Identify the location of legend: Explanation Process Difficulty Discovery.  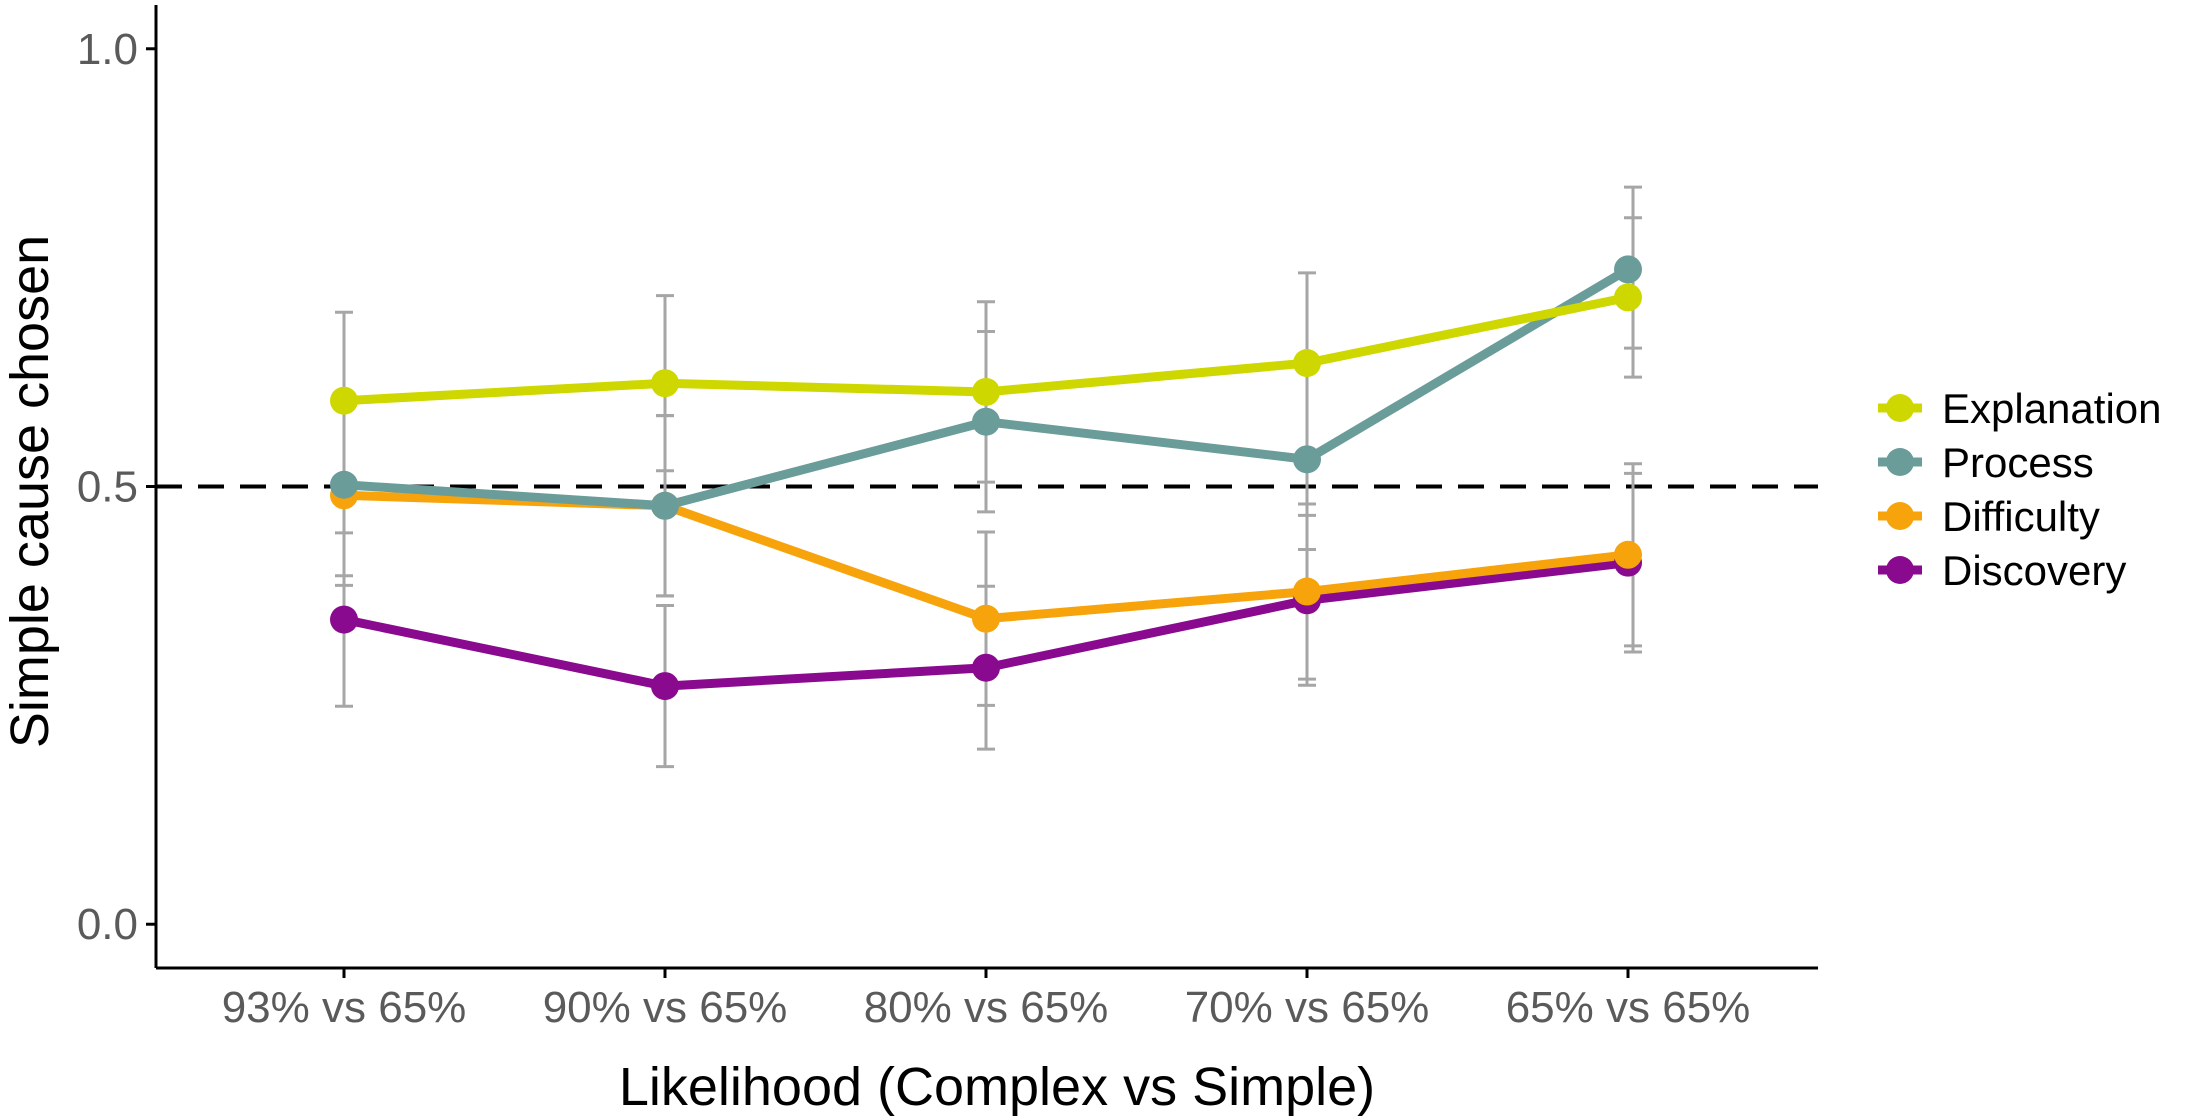
(2020, 489).